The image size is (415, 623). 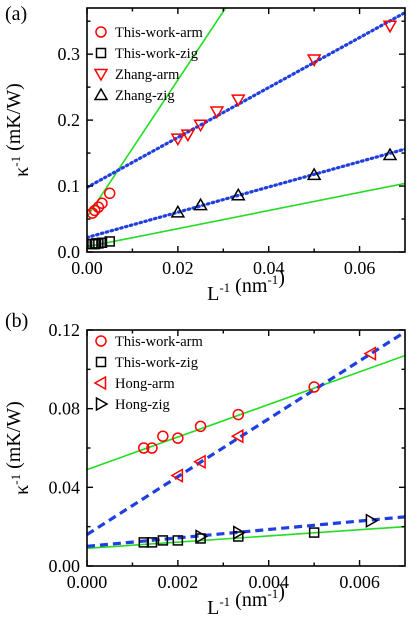 What do you see at coordinates (145, 384) in the screenshot?
I see `legend-label: Hong-arm` at bounding box center [145, 384].